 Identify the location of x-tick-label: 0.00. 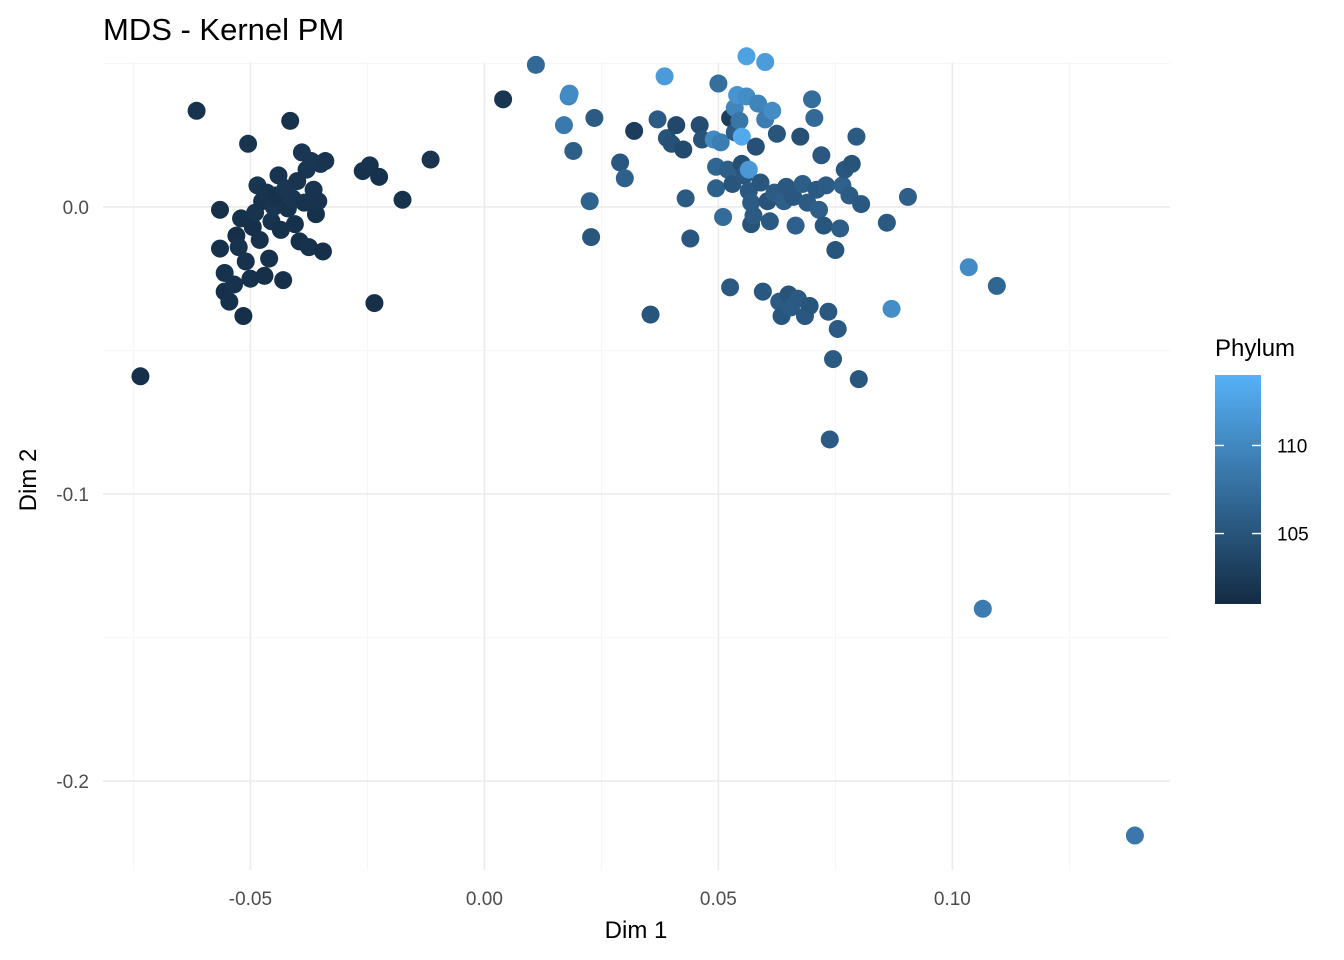
(484, 899).